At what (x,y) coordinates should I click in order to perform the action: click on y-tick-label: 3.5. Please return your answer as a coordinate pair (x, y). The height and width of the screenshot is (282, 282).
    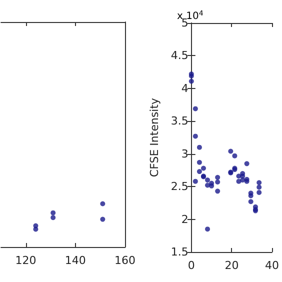
    Looking at the image, I should click on (179, 121).